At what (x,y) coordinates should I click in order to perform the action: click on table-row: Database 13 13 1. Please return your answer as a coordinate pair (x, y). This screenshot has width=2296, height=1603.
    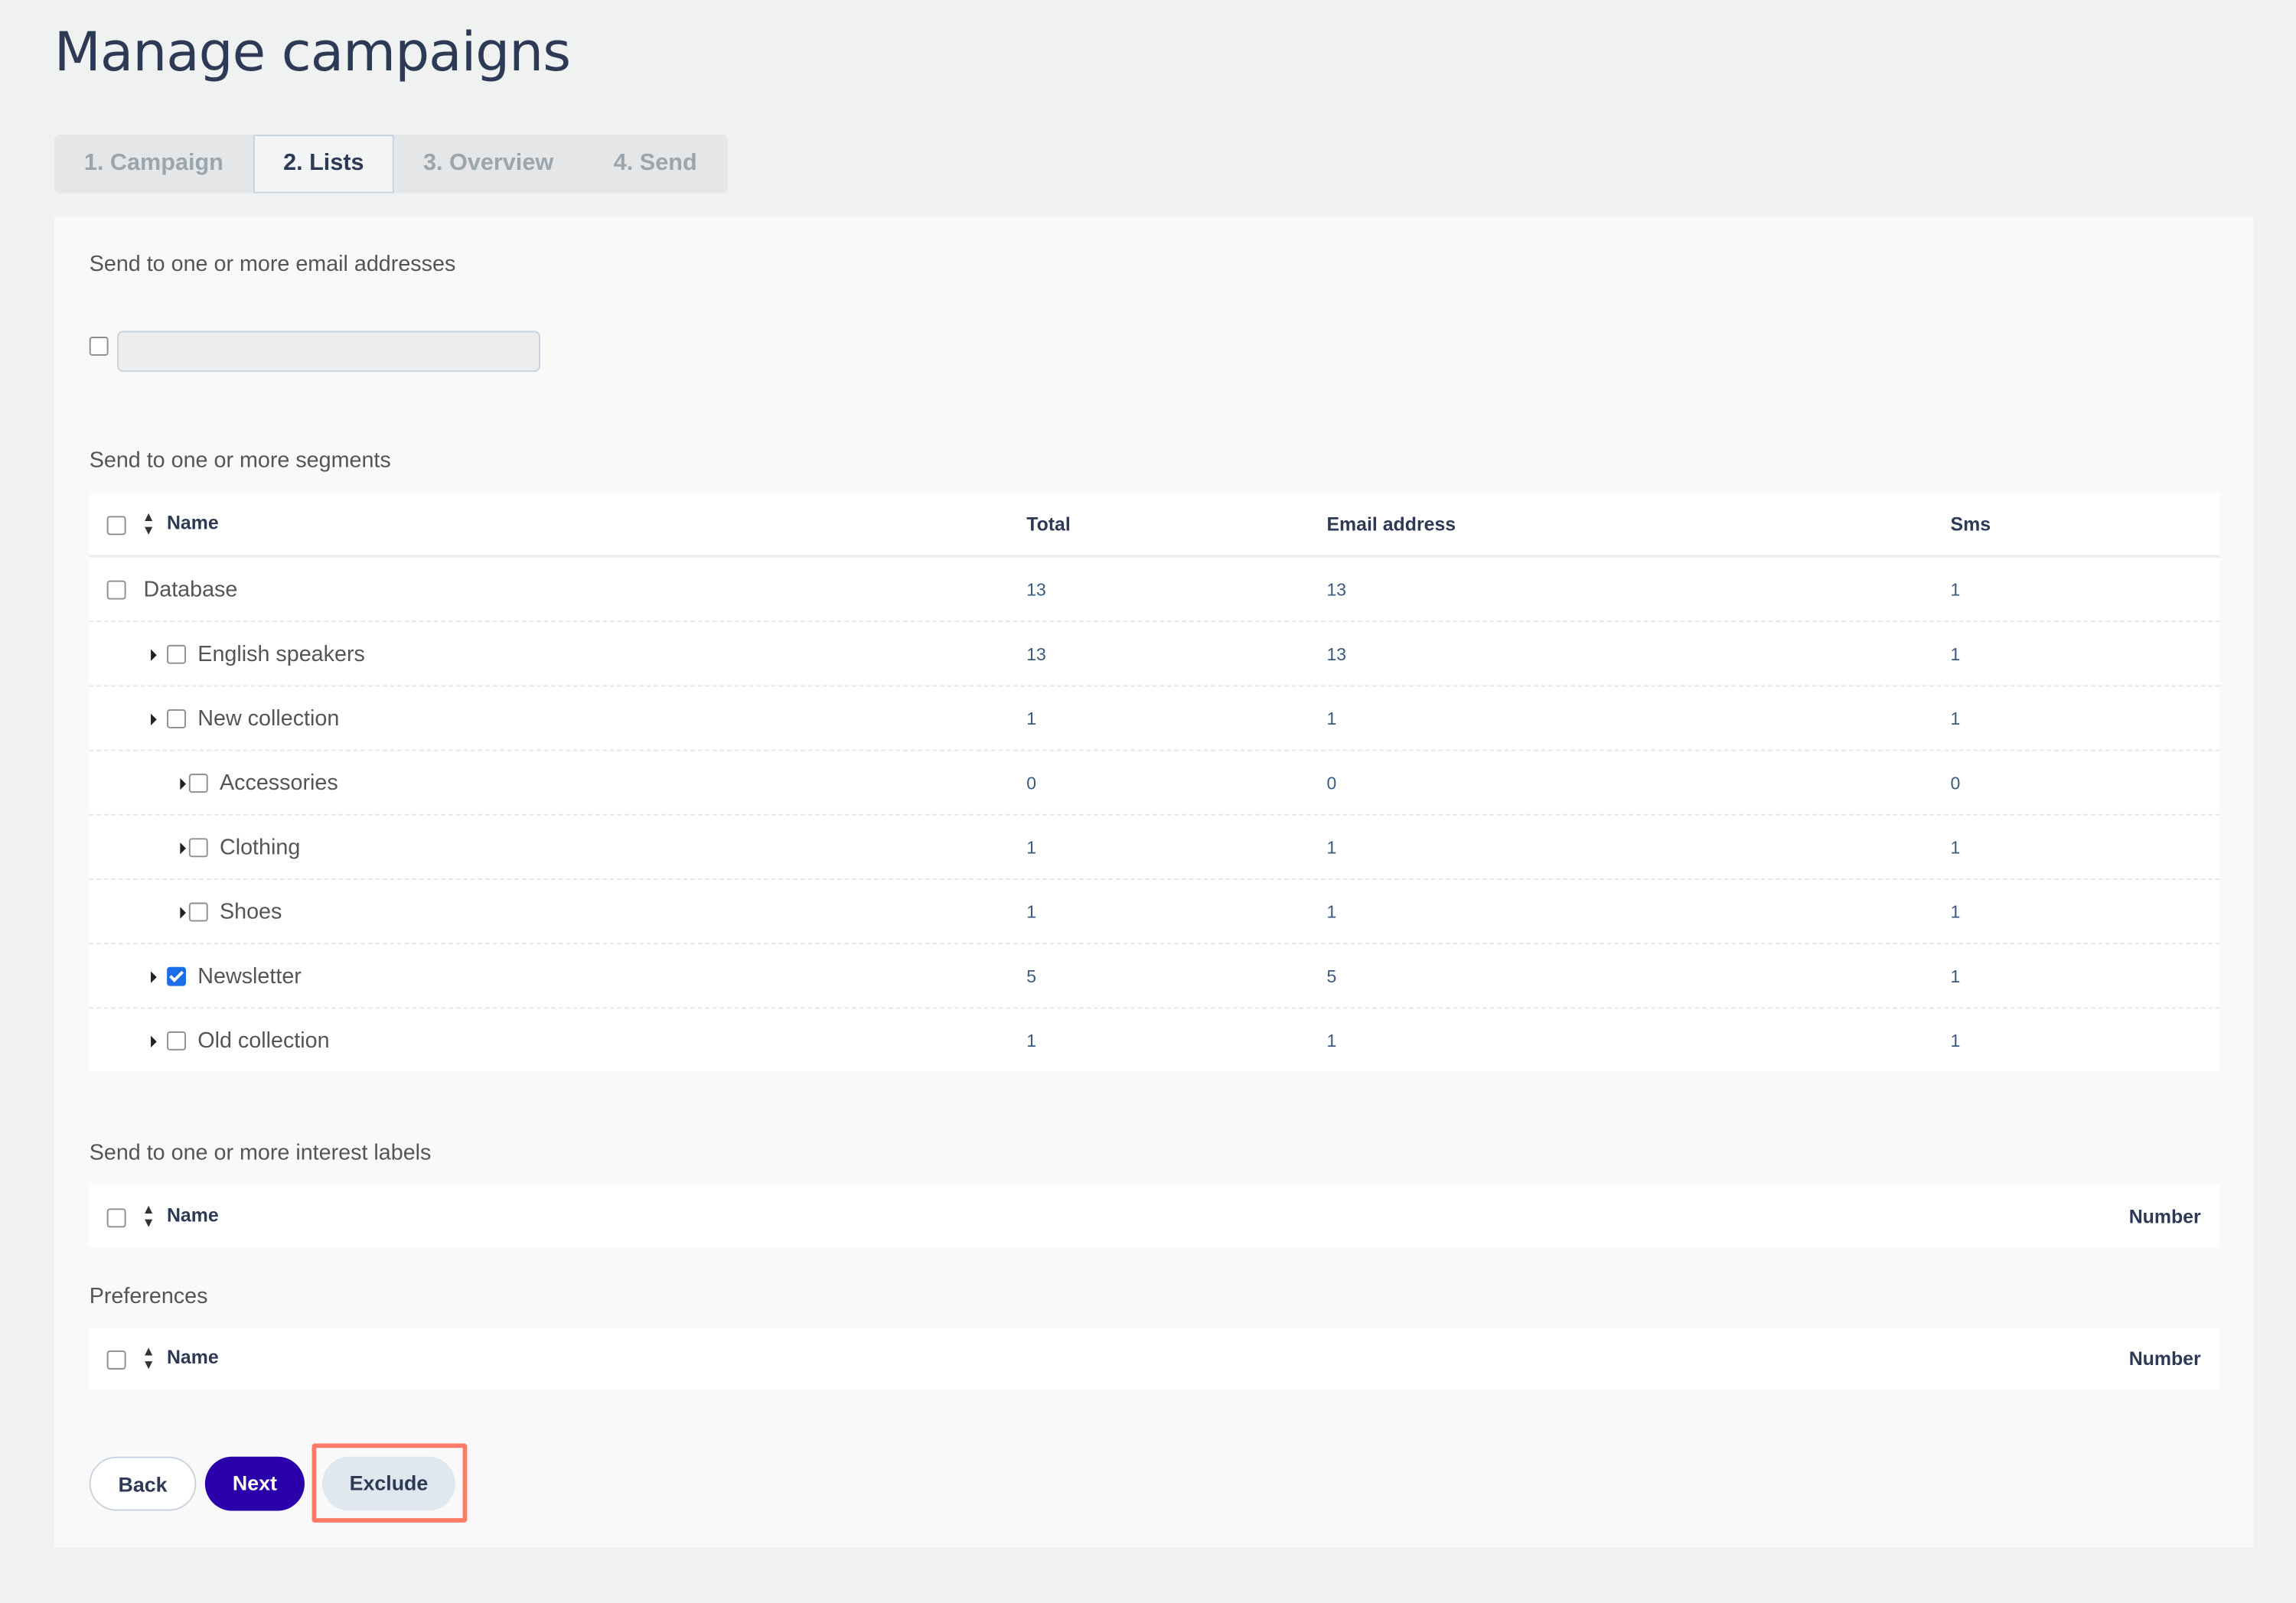
    Looking at the image, I should click on (1154, 590).